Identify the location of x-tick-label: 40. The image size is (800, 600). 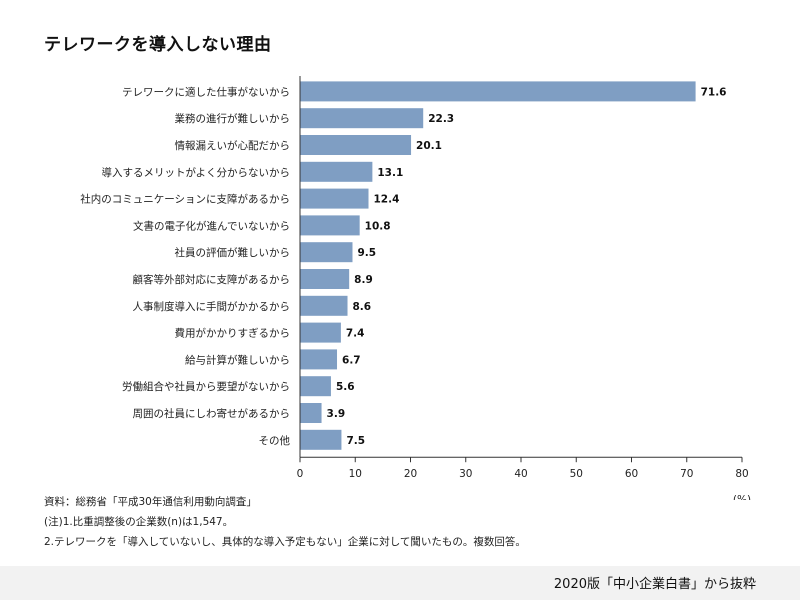
(520, 474).